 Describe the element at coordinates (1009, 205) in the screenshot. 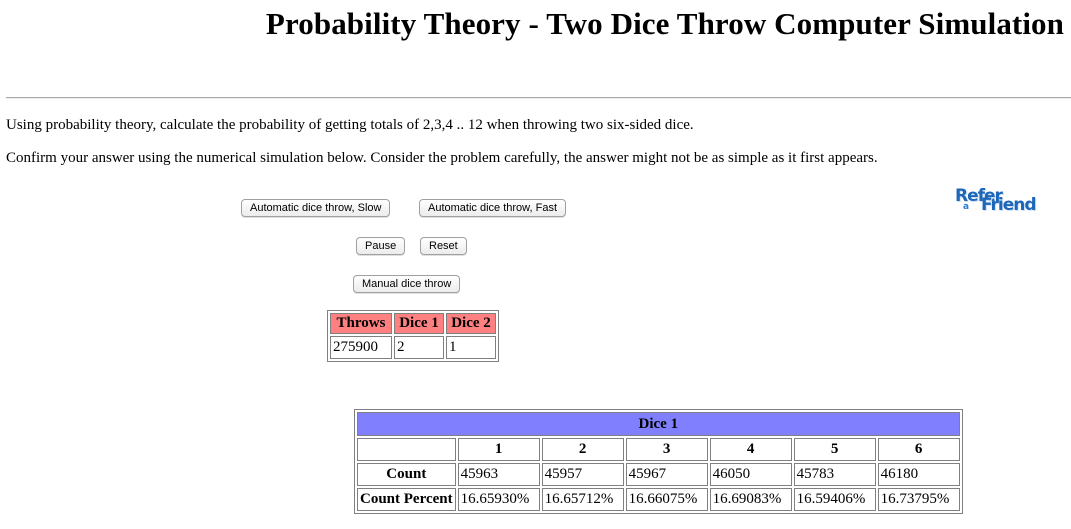

I see `logo-text-friend: Friend` at that location.